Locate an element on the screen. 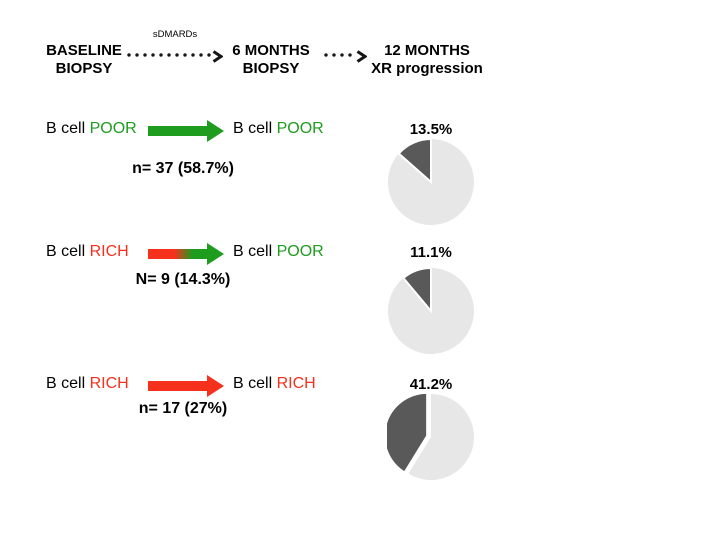 The image size is (720, 540). sdmards-label: sDMARDs is located at coordinates (175, 34).